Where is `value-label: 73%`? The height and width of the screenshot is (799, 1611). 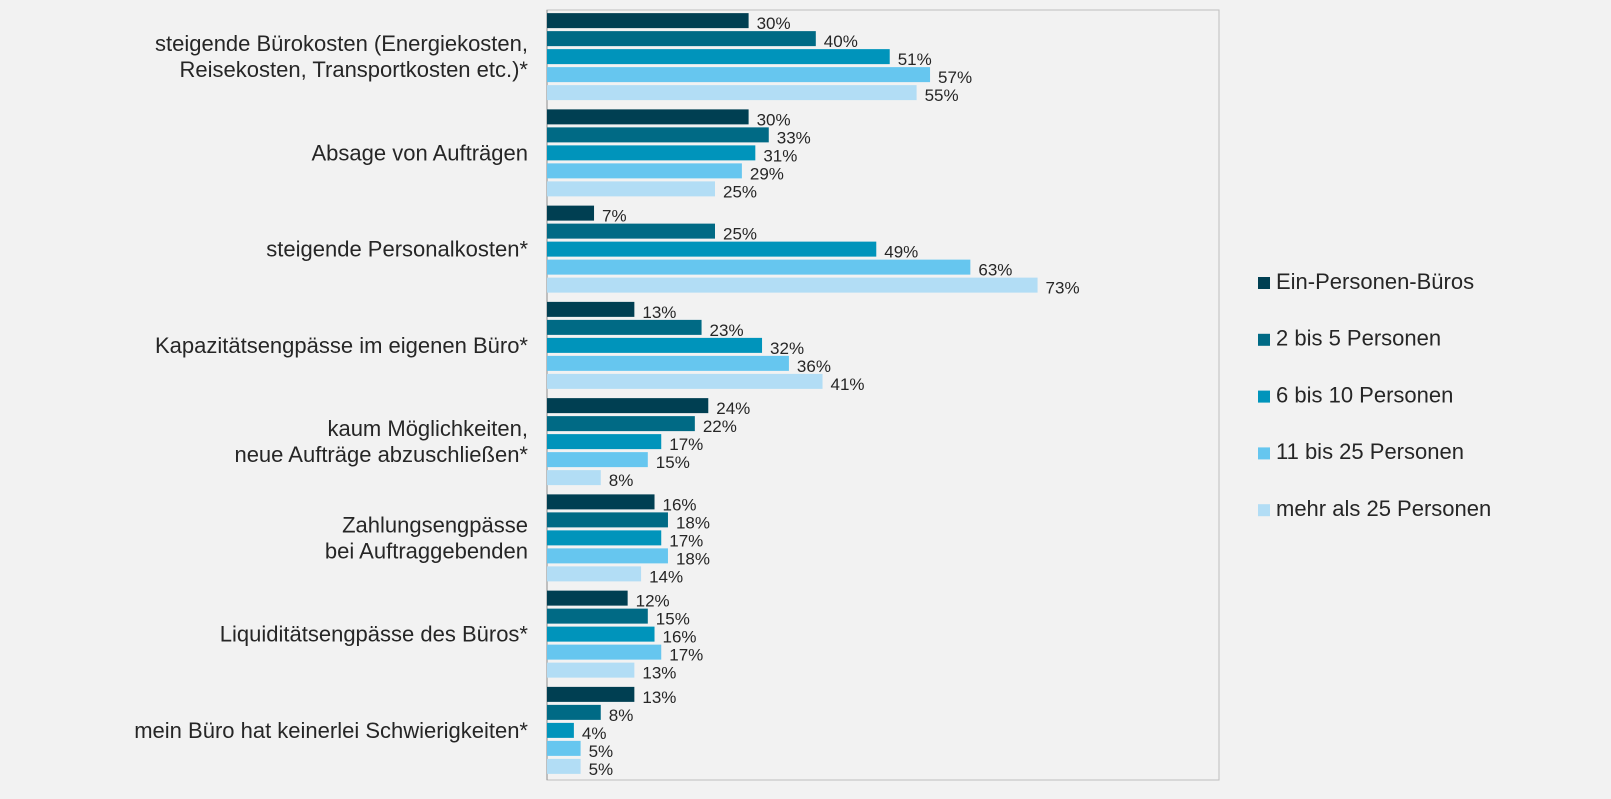 value-label: 73% is located at coordinates (1063, 288).